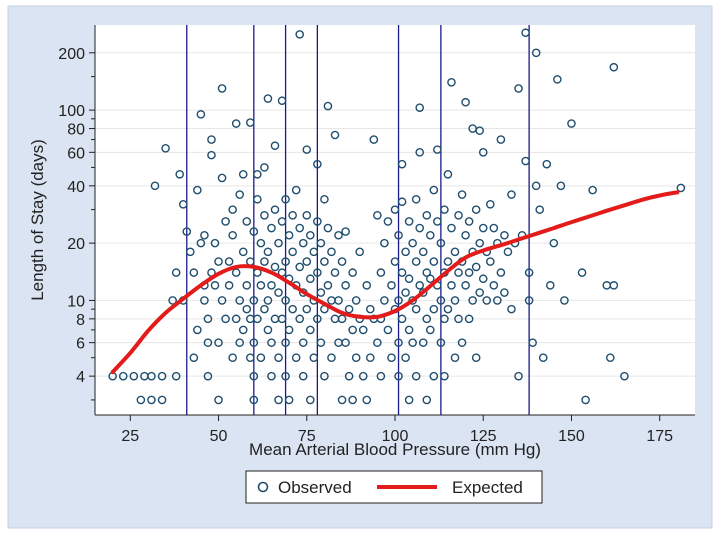 This screenshot has height=540, width=720. What do you see at coordinates (71, 54) in the screenshot?
I see `y-tick-label: 200` at bounding box center [71, 54].